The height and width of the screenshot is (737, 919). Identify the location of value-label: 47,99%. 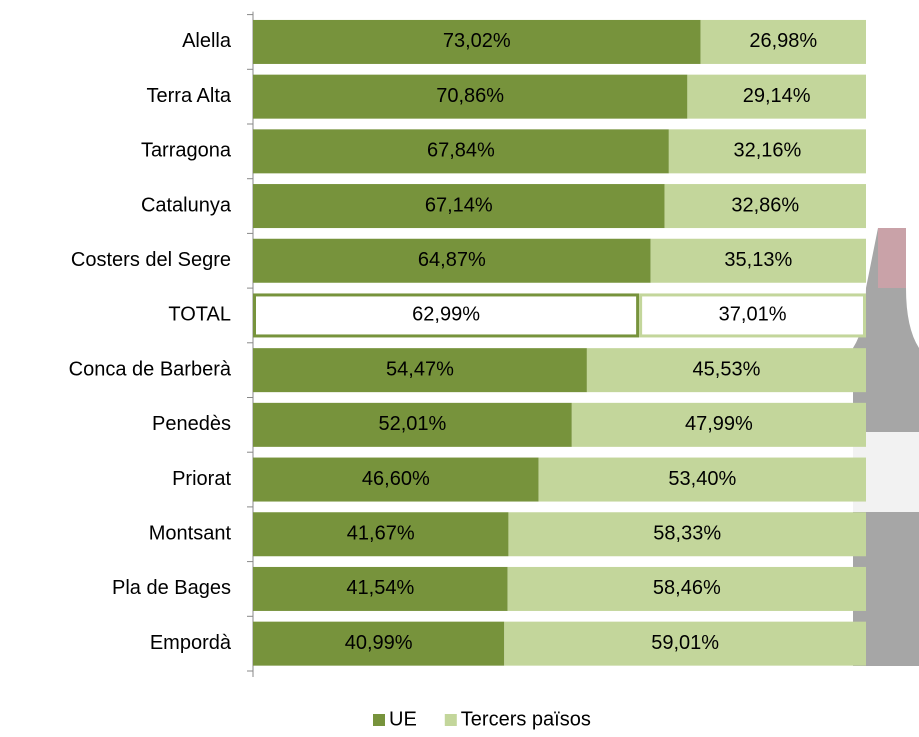
(719, 424).